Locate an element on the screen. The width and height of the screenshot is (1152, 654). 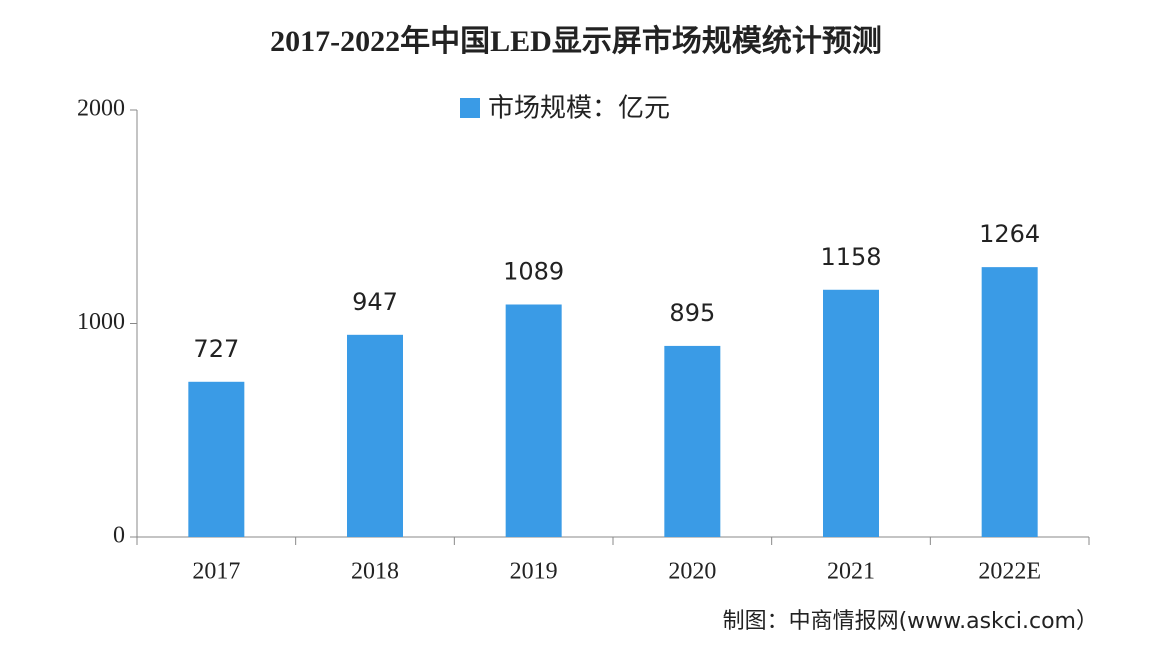
x-tick-label: 2022E is located at coordinates (1009, 572).